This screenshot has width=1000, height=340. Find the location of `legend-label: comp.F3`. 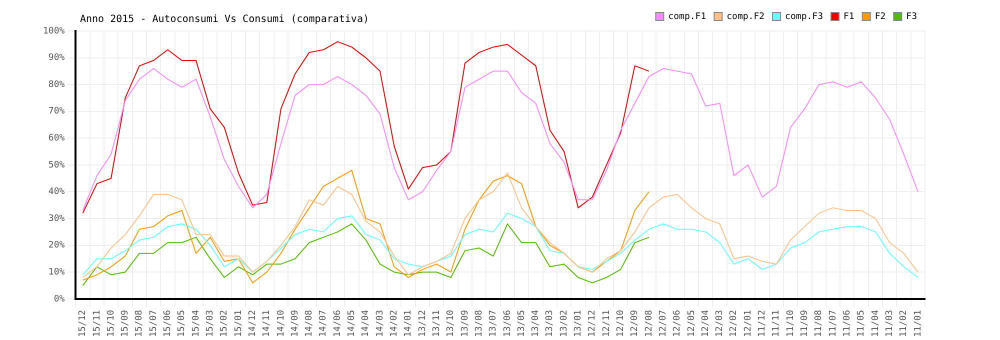

legend-label: comp.F3 is located at coordinates (804, 17).